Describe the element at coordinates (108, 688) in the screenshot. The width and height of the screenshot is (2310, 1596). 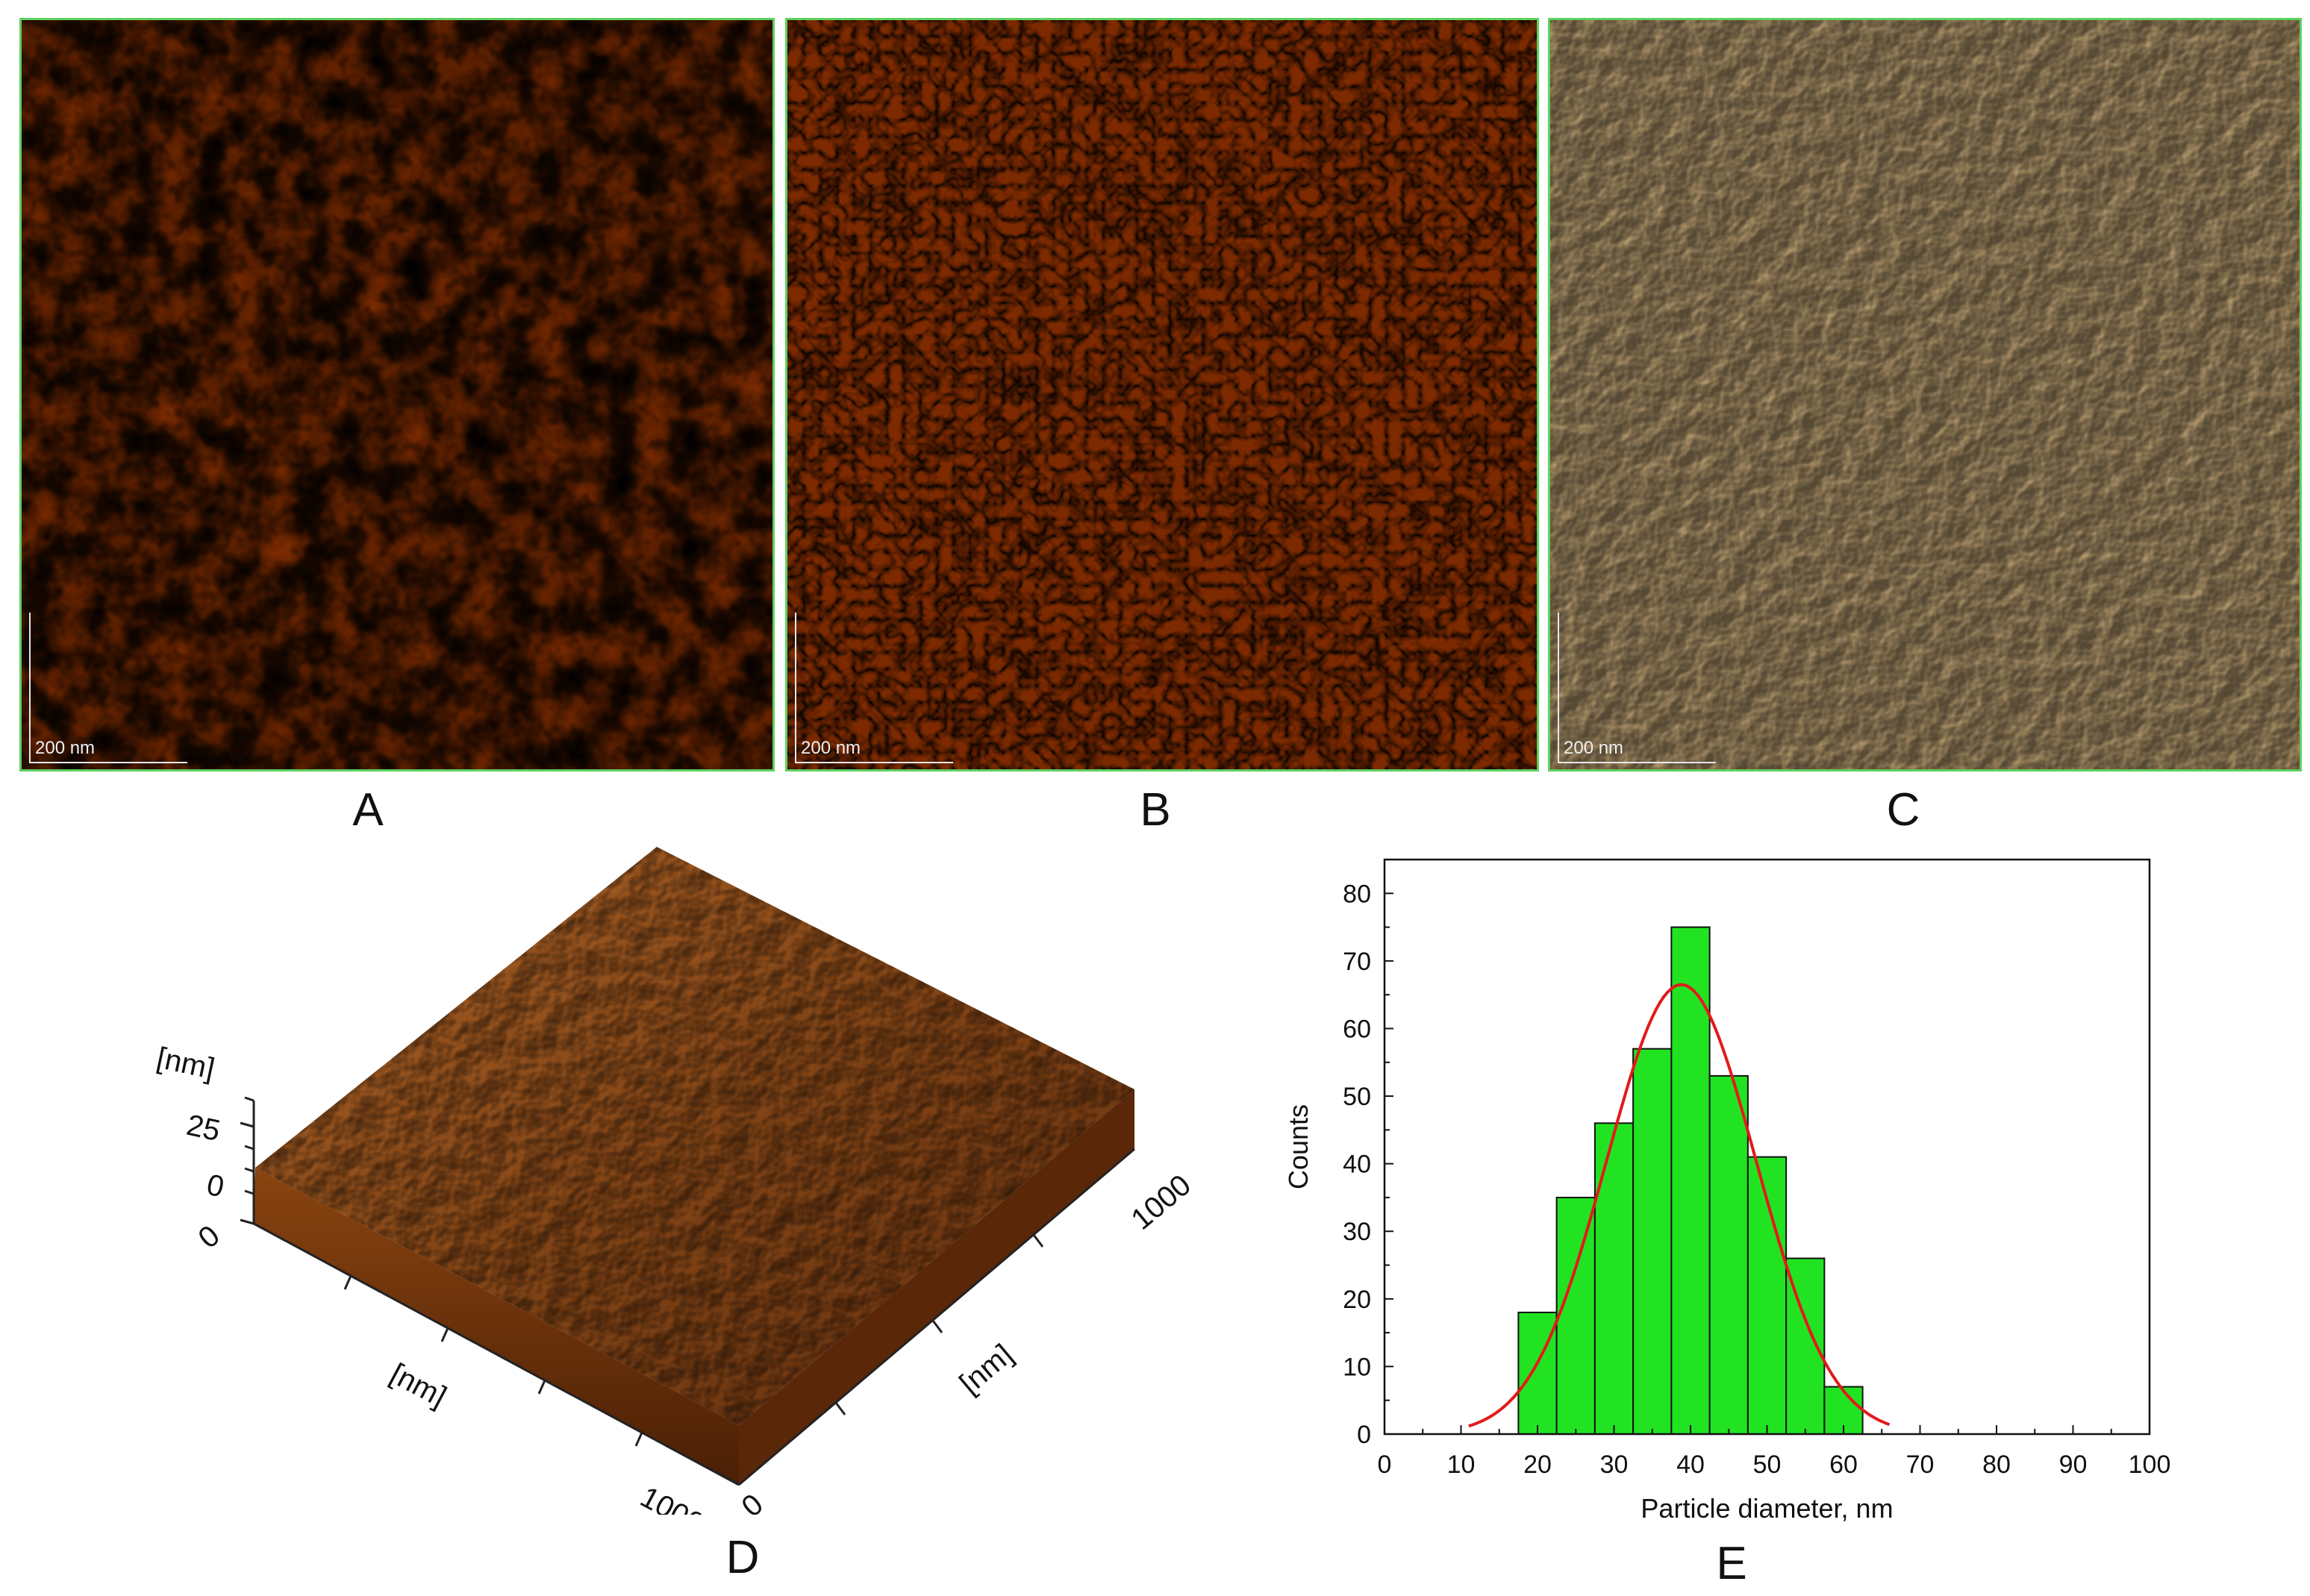
I see `scale-bar-a` at that location.